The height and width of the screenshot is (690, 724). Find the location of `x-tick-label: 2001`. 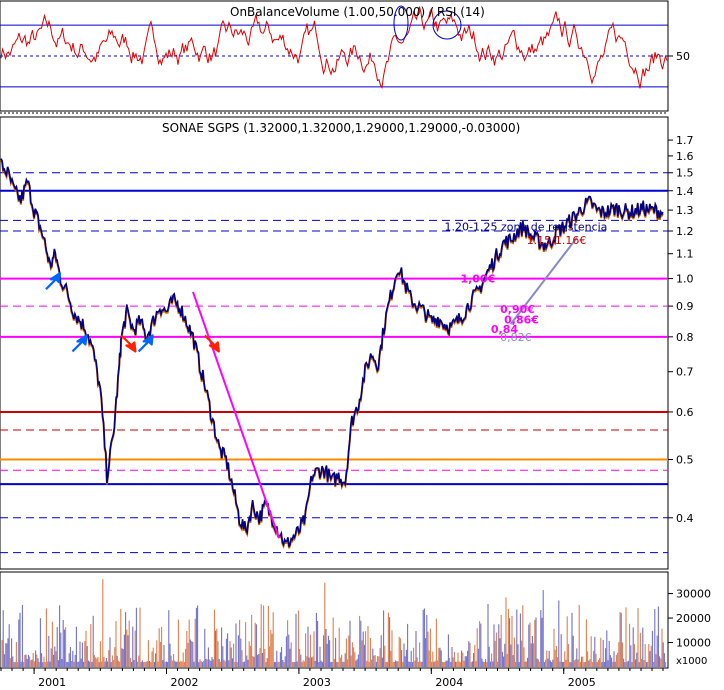

x-tick-label: 2001 is located at coordinates (52, 682).